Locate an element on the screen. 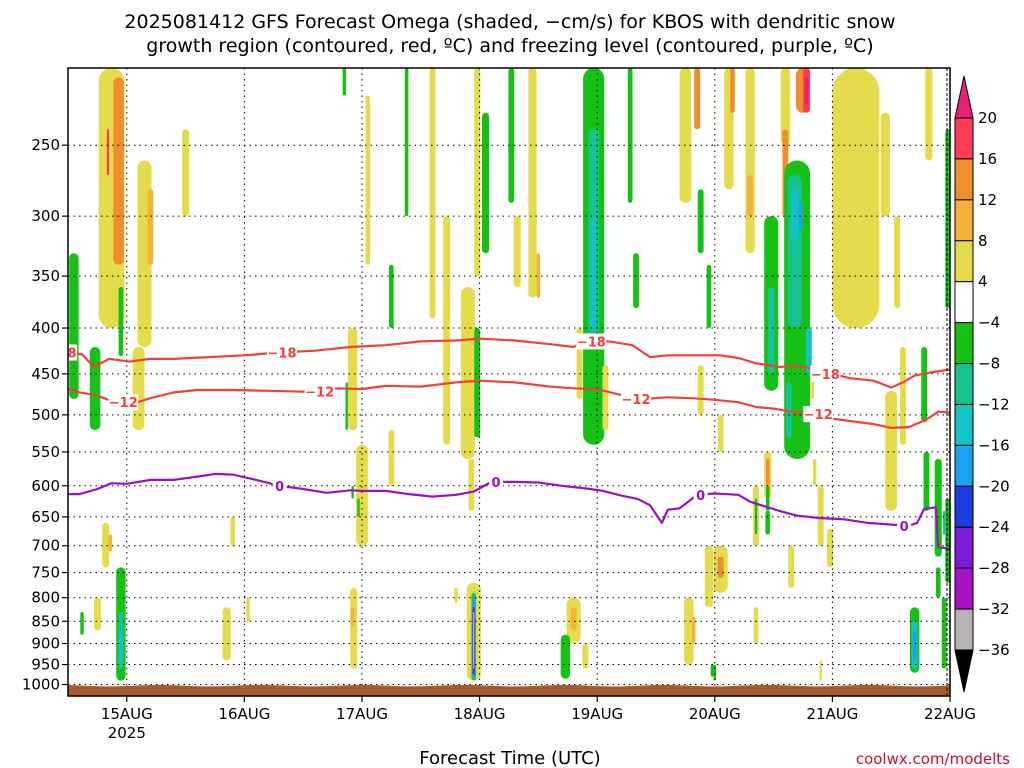 This screenshot has width=1024, height=768. colorbar-label: −8 is located at coordinates (989, 364).